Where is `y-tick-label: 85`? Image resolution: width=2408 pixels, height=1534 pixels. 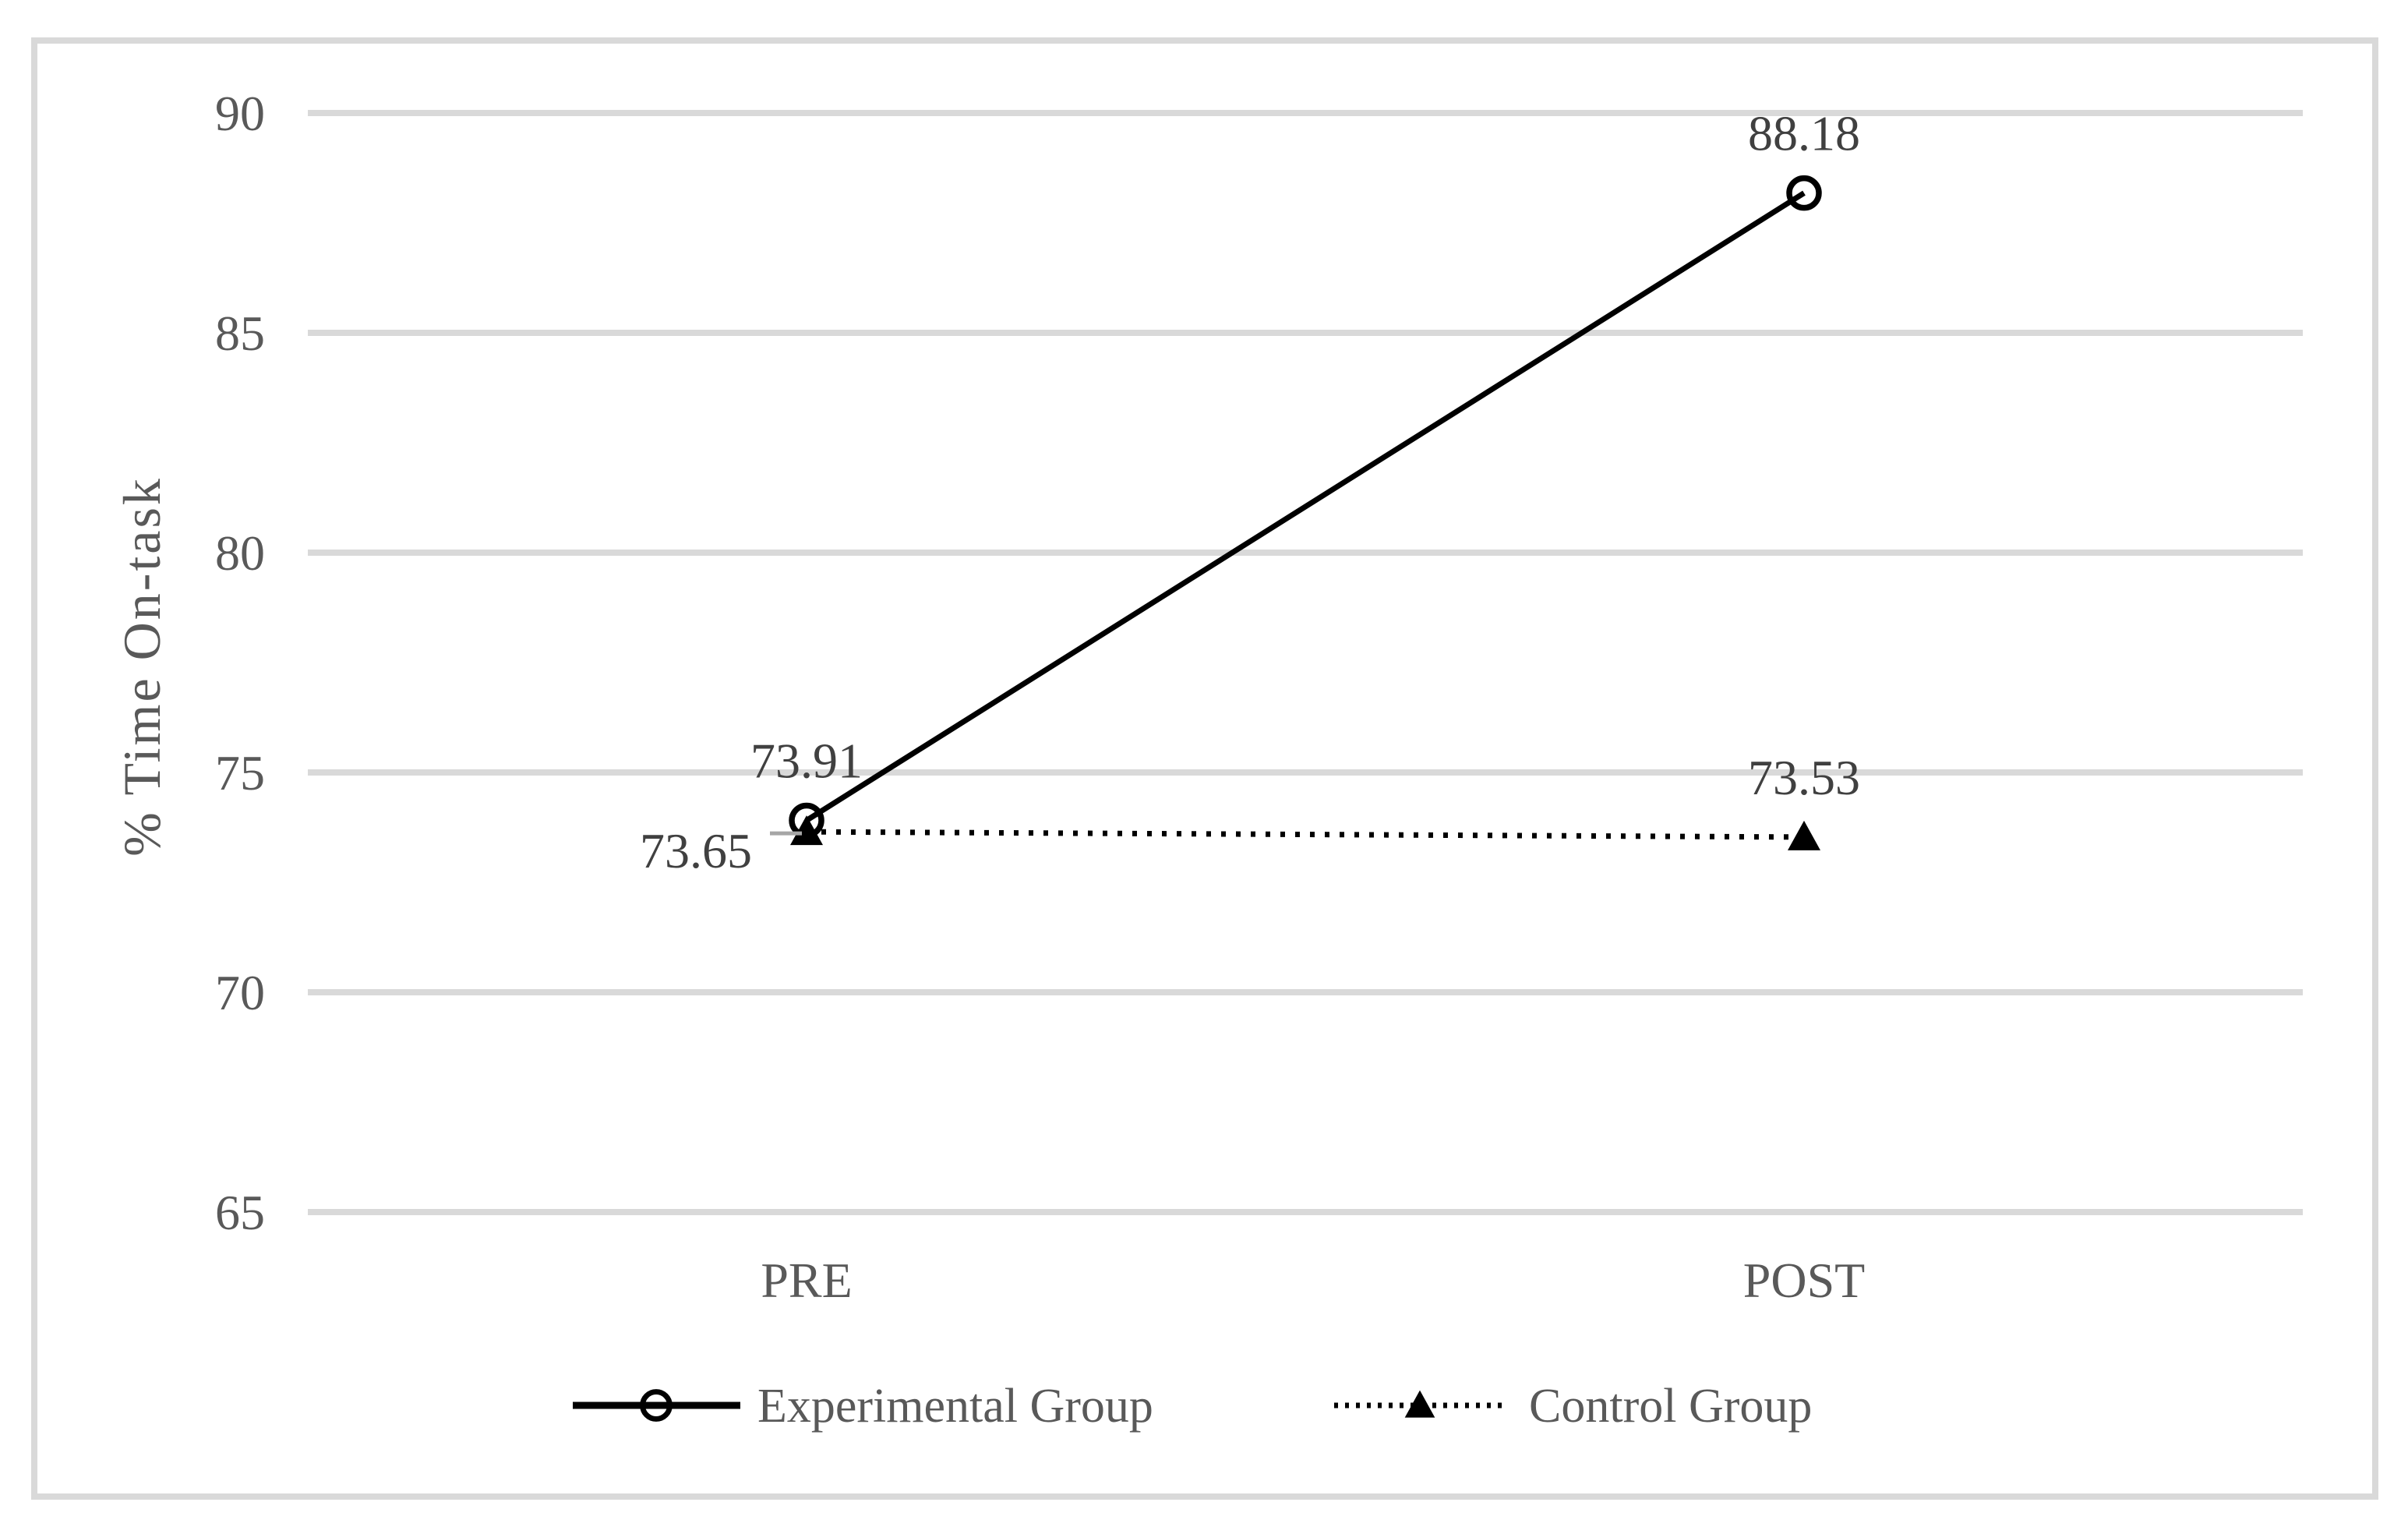
y-tick-label: 85 is located at coordinates (240, 333).